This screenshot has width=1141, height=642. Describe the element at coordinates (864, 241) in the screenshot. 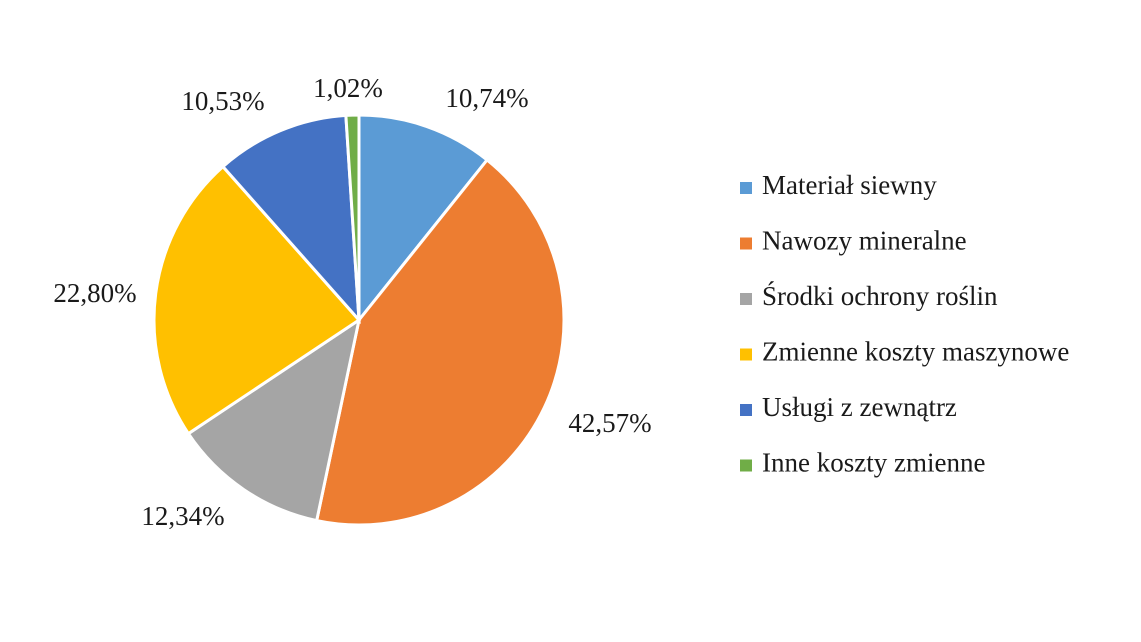

I see `legend-label-2: Nawozy mineralne` at that location.